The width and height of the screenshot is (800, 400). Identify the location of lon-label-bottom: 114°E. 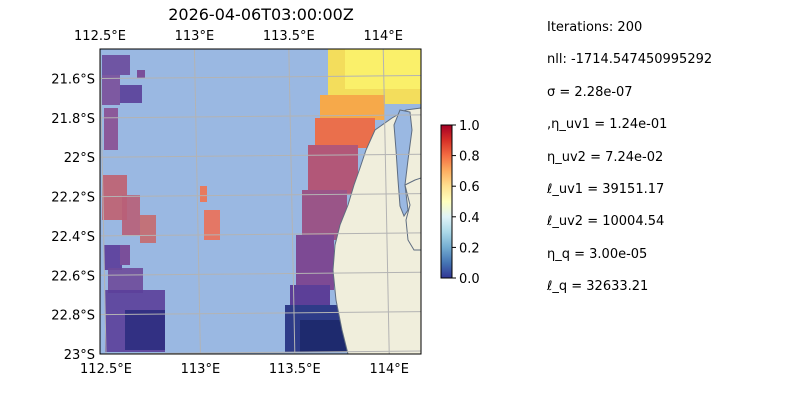
(389, 369).